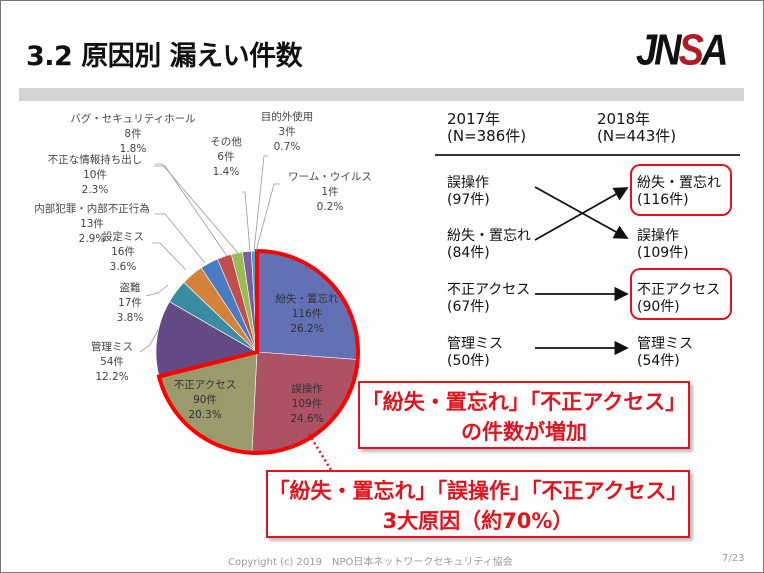  Describe the element at coordinates (468, 361) in the screenshot. I see `left-item-count: (50件)` at that location.